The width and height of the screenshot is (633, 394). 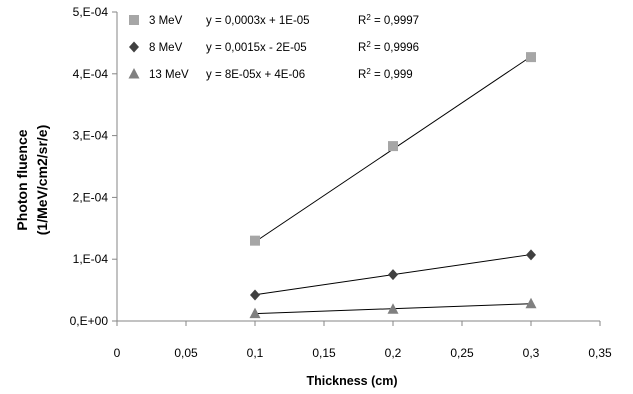 What do you see at coordinates (351, 381) in the screenshot?
I see `x-axis-title: Thickness (cm)` at bounding box center [351, 381].